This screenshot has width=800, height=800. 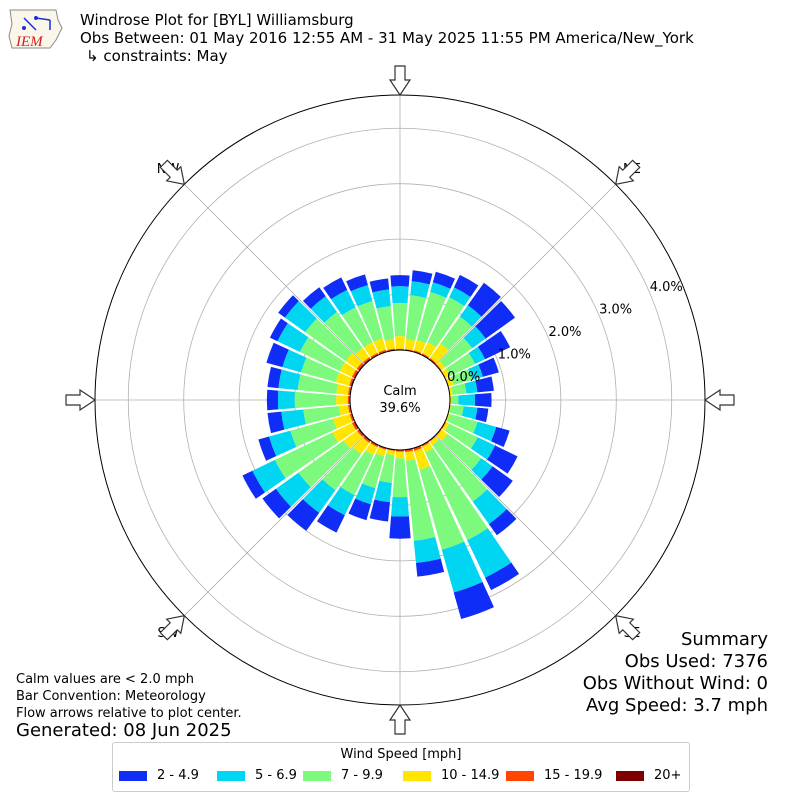 I want to click on ring-label: 3.0%, so click(x=615, y=310).